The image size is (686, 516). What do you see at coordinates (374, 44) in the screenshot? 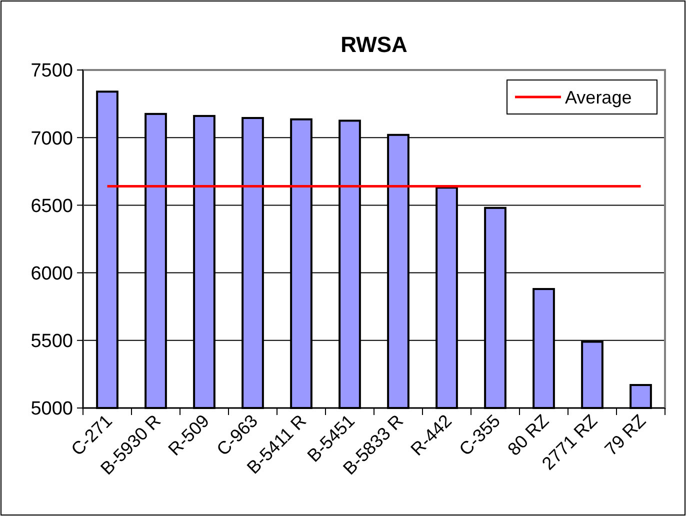
I see `chart-title: RWSA` at bounding box center [374, 44].